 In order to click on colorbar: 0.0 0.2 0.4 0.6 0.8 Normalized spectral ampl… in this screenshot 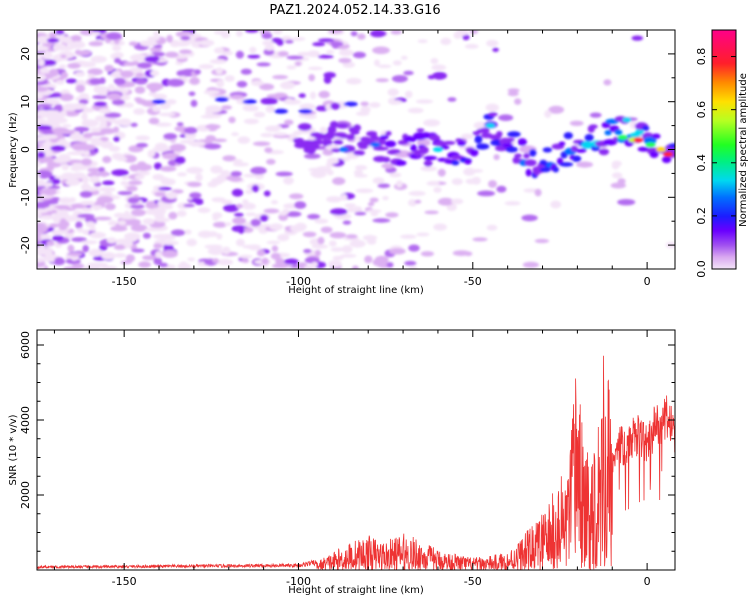, I will do `click(722, 153)`.